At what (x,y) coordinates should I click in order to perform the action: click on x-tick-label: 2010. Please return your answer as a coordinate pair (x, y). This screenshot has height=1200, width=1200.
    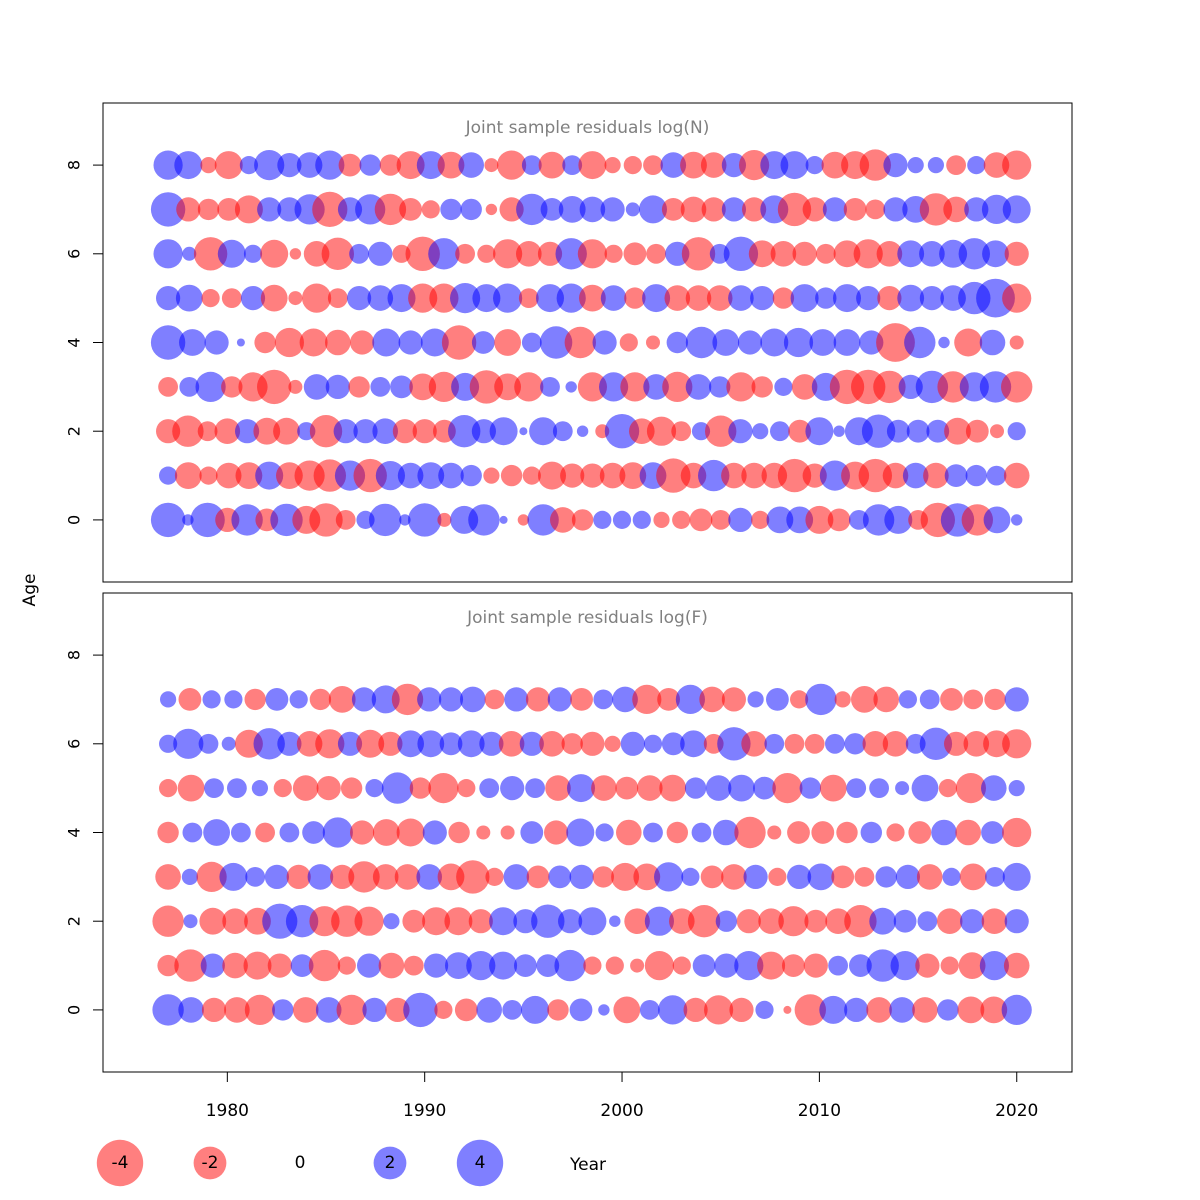
    Looking at the image, I should click on (819, 1111).